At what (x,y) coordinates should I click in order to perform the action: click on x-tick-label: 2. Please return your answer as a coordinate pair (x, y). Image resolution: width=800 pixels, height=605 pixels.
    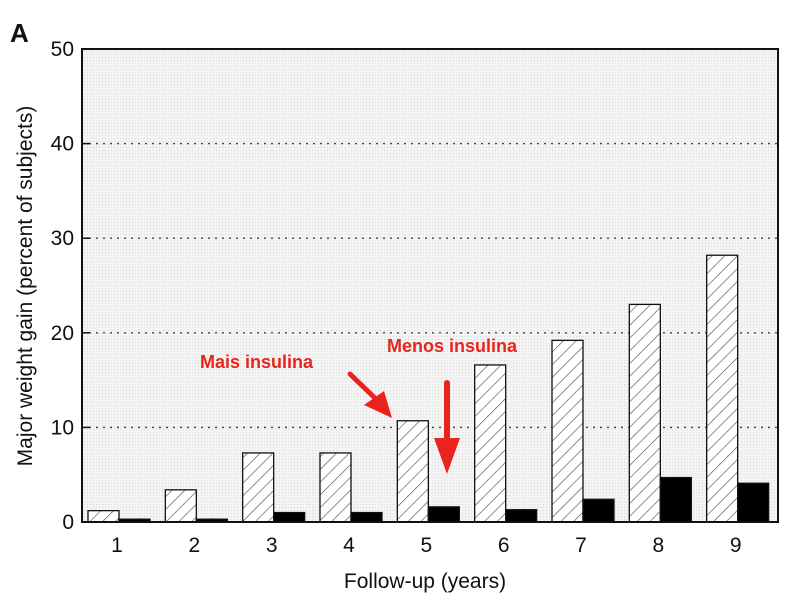
    Looking at the image, I should click on (194, 545).